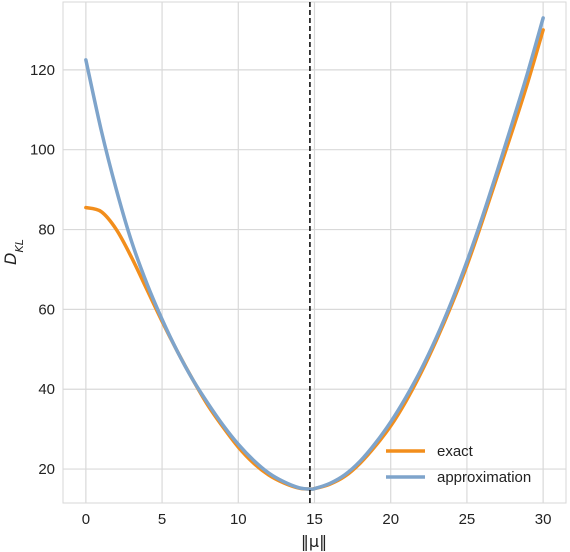 This screenshot has height=552, width=570. What do you see at coordinates (484, 477) in the screenshot?
I see `legend-label-approximation: approximation` at bounding box center [484, 477].